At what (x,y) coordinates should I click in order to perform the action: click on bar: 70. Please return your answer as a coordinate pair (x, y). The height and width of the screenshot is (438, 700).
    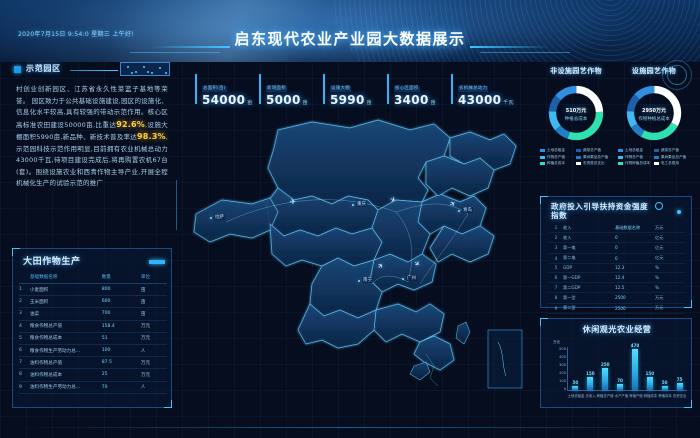
    Looking at the image, I should click on (620, 384).